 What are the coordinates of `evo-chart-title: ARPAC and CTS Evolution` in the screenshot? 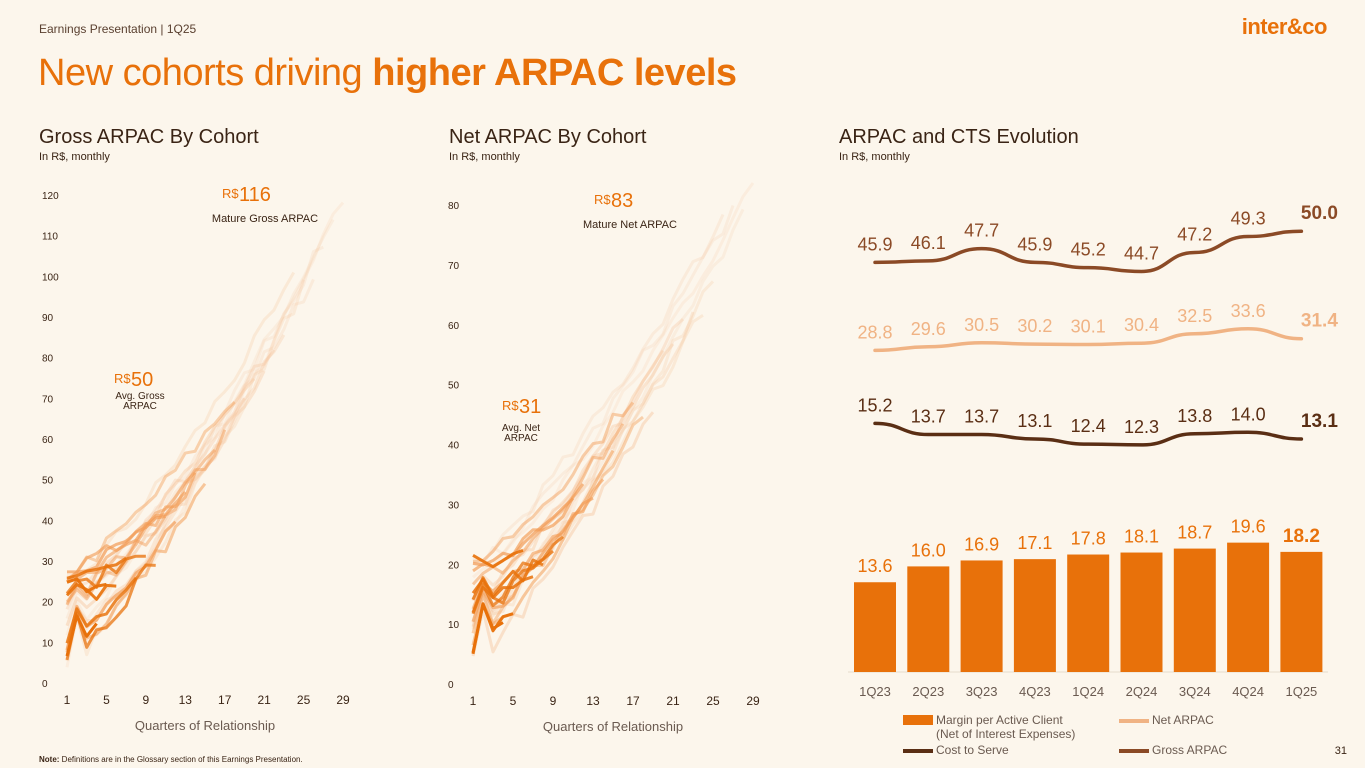 It's located at (959, 137).